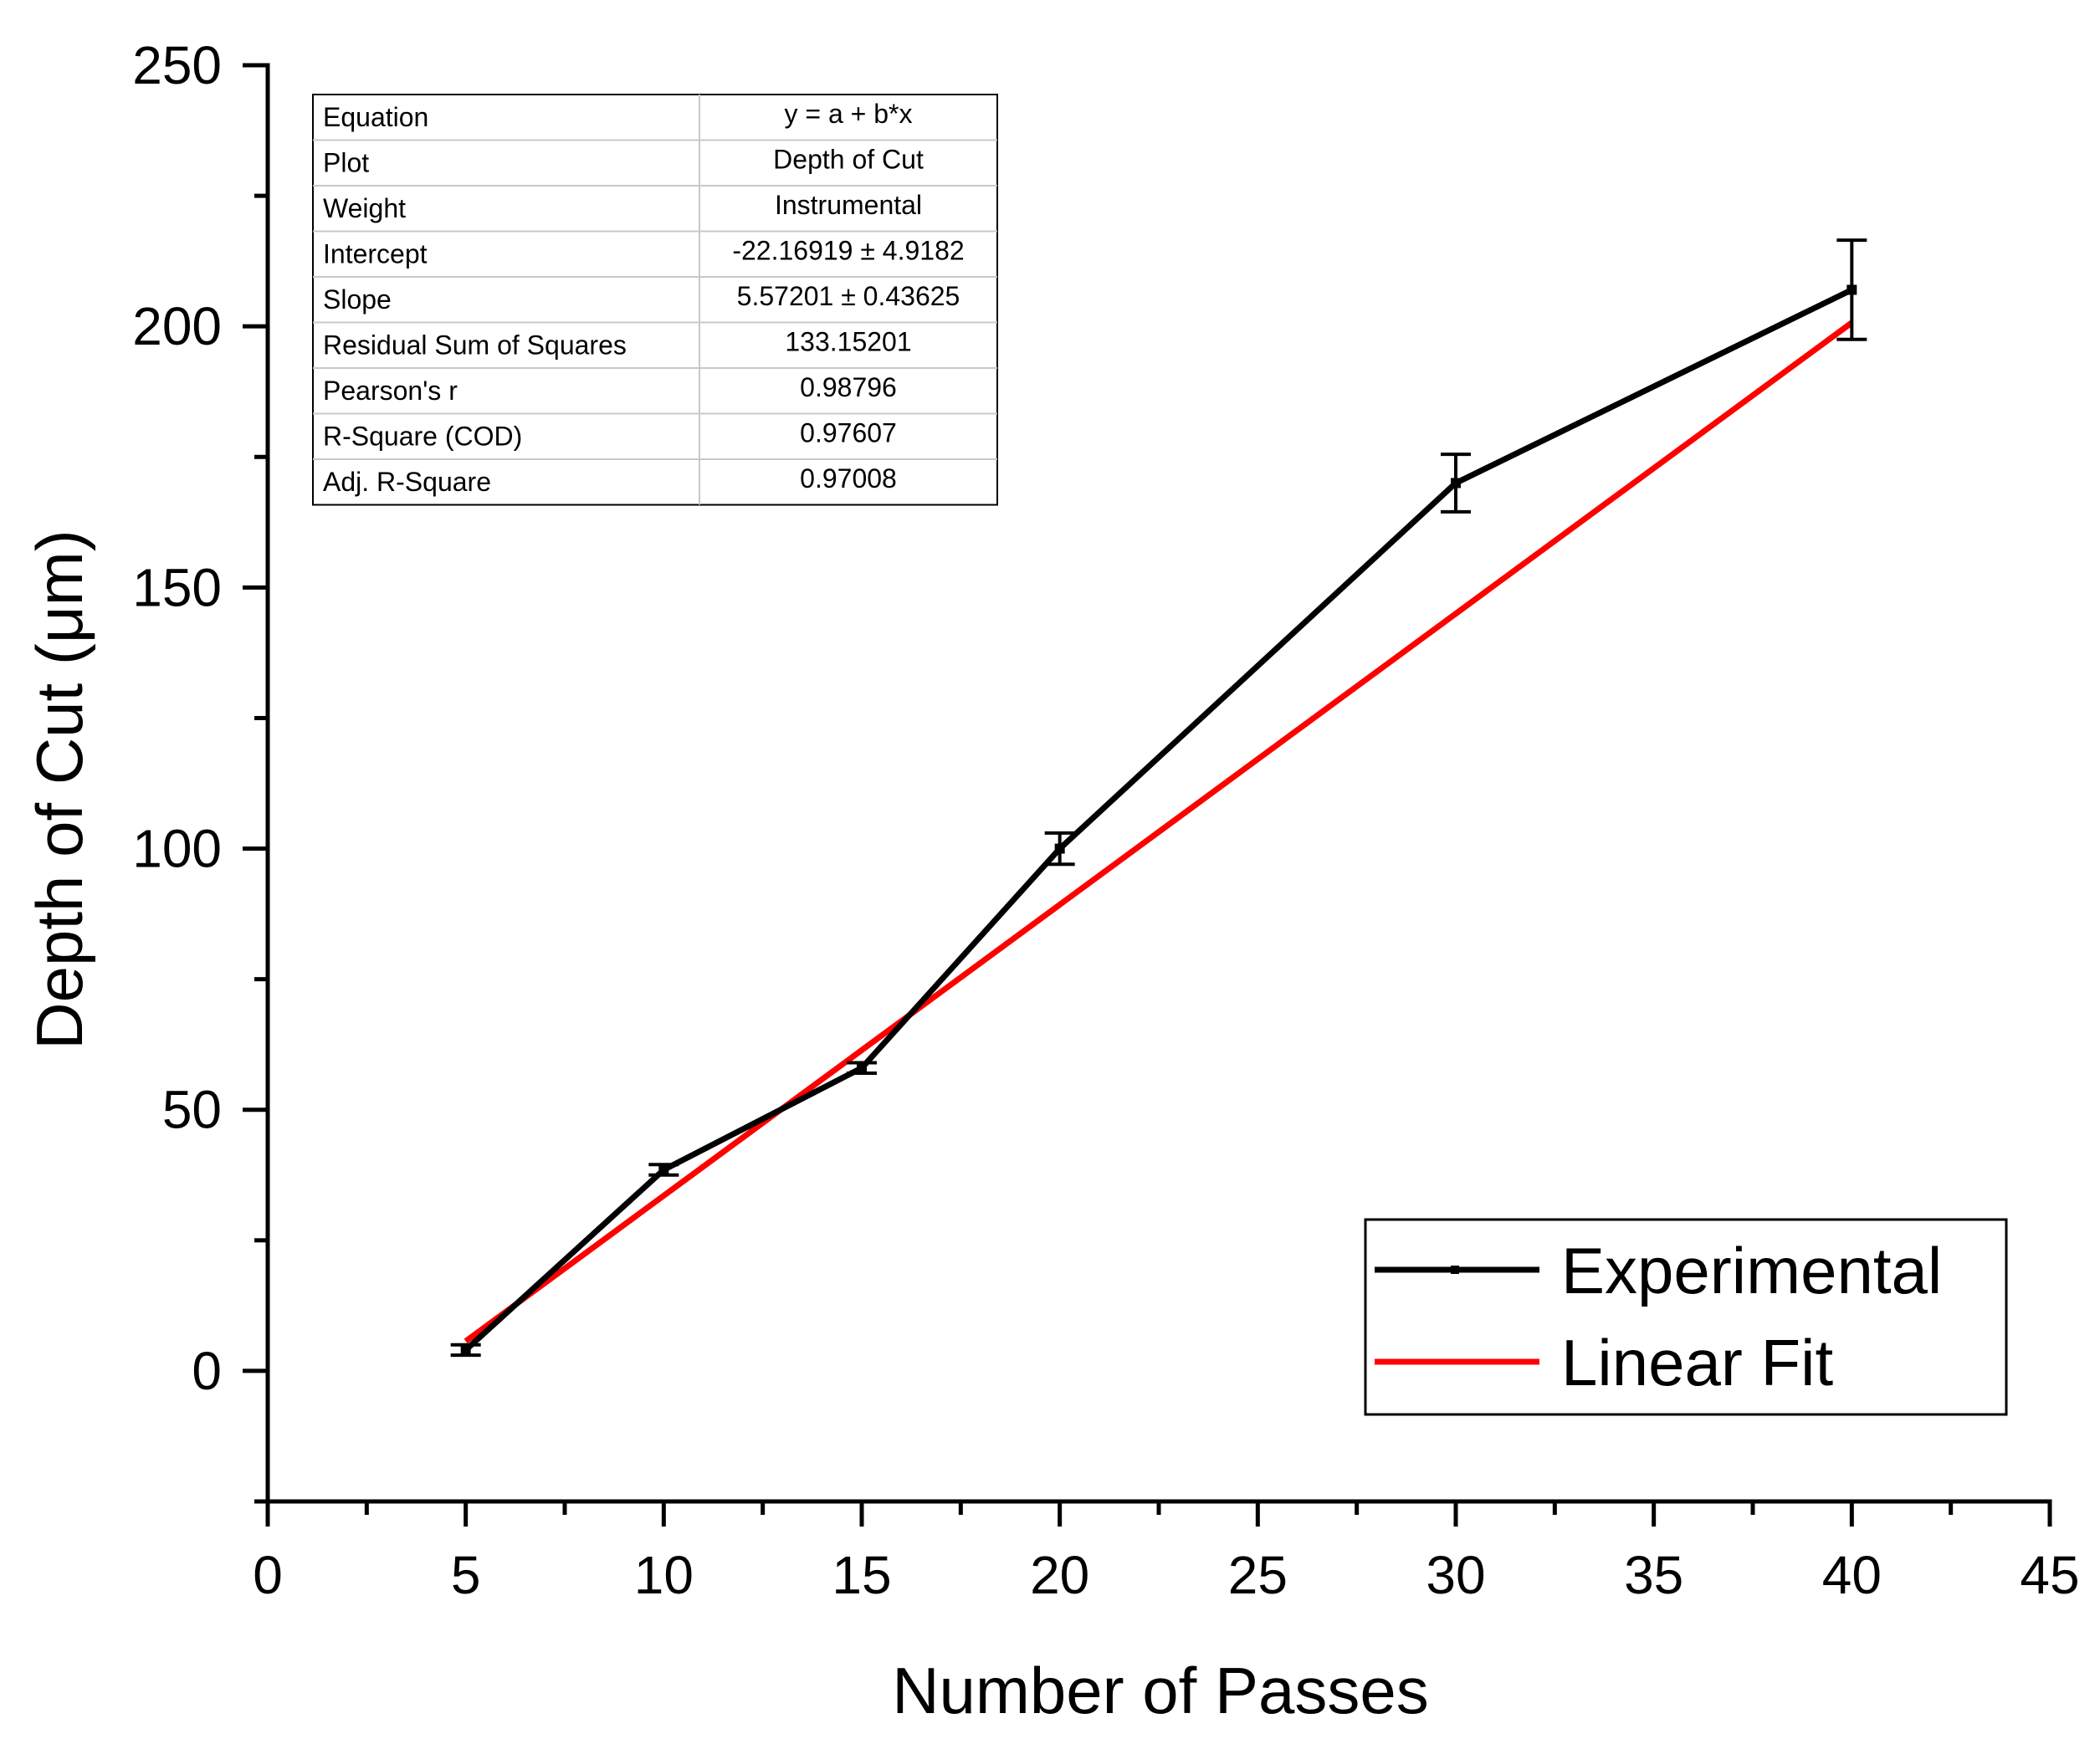 The height and width of the screenshot is (1739, 2100). Describe the element at coordinates (177, 587) in the screenshot. I see `y-tick-label: 150` at that location.